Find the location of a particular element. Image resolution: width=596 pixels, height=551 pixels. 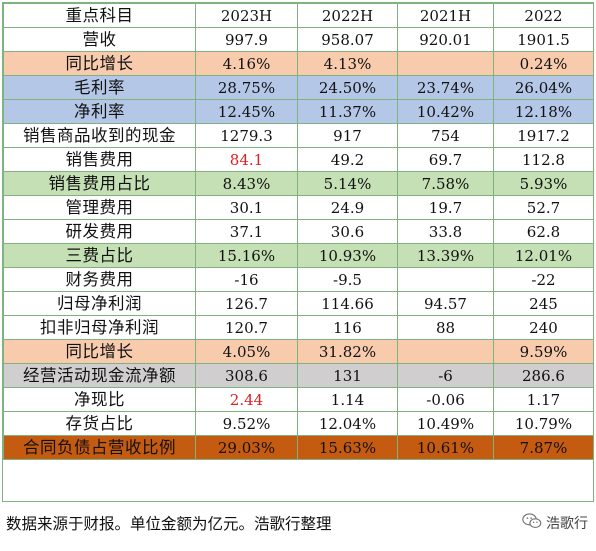

table-cell: 12.18% is located at coordinates (543, 111).